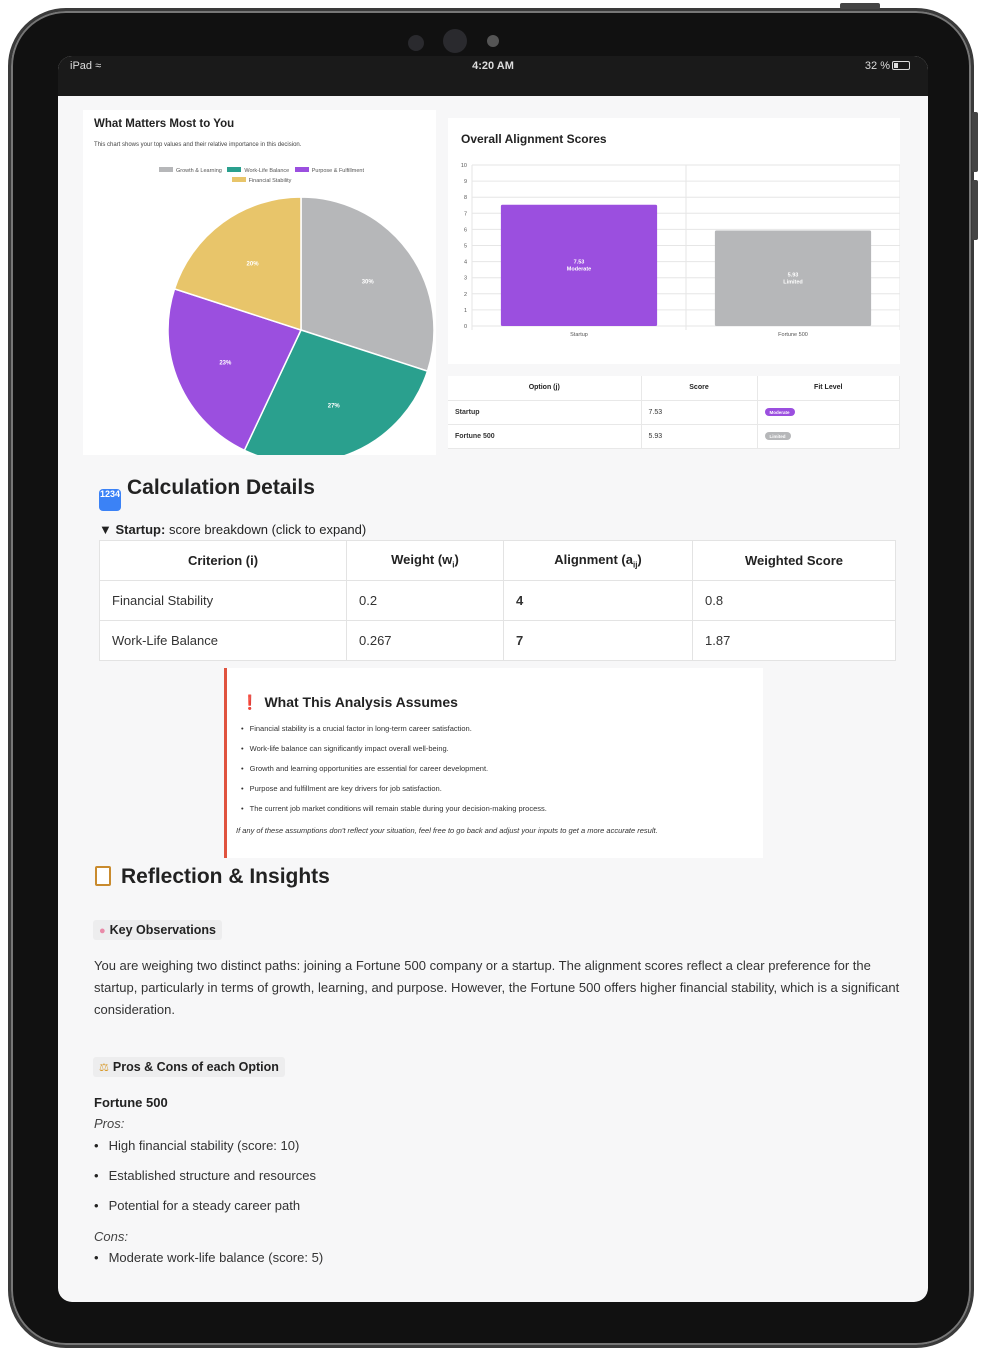 The width and height of the screenshot is (982, 1355). I want to click on y-tick-label: 2, so click(465, 295).